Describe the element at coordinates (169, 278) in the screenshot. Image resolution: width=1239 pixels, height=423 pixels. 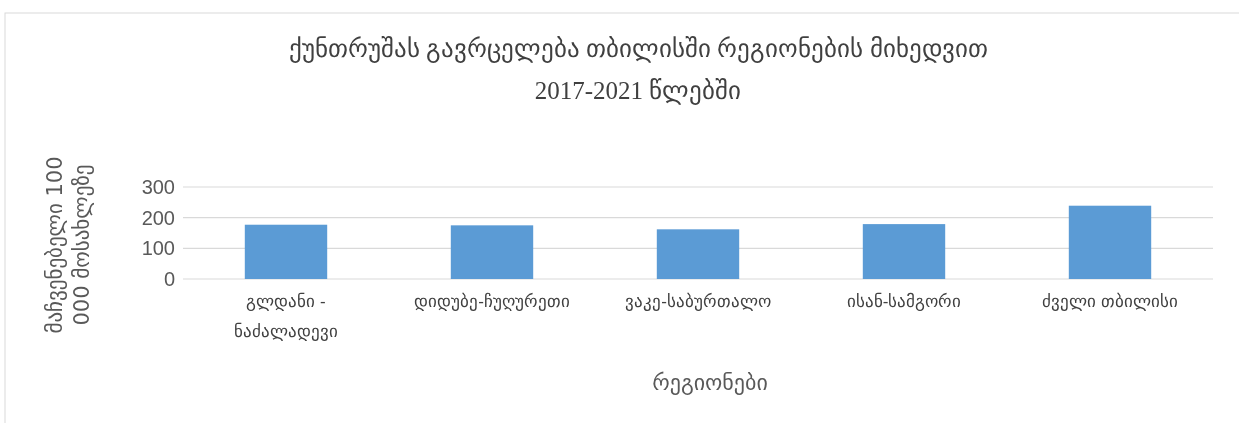
I see `y-tick-label: 0` at that location.